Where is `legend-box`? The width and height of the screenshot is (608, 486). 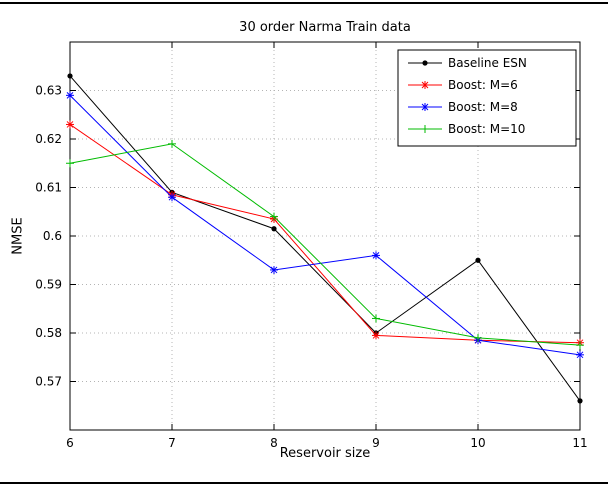 legend-box is located at coordinates (487, 98).